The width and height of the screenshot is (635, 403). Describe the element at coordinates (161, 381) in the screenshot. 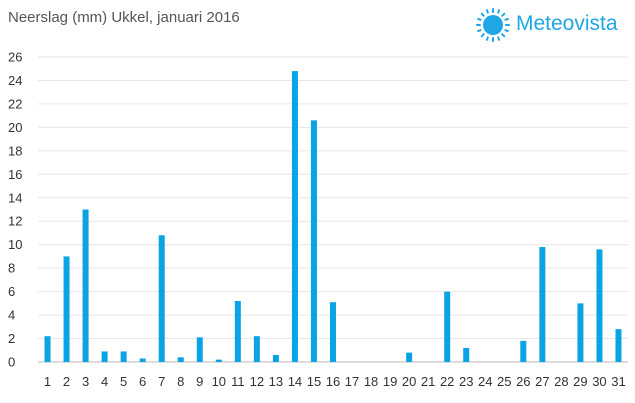

I see `x-tick-label: 7` at that location.